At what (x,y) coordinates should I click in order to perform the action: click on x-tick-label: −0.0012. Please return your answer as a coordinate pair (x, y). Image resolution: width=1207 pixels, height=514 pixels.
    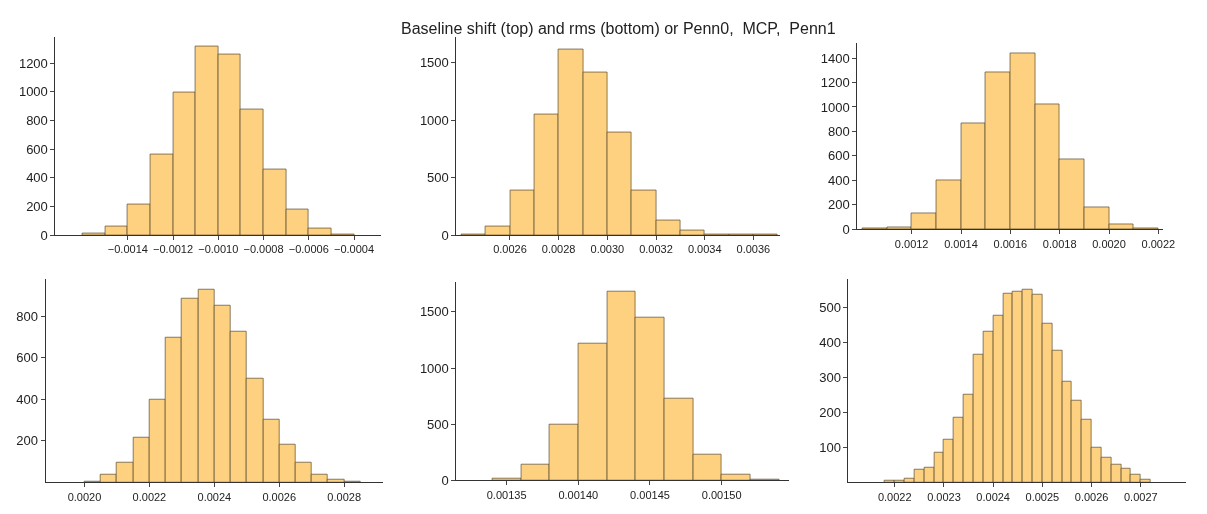
    Looking at the image, I should click on (173, 249).